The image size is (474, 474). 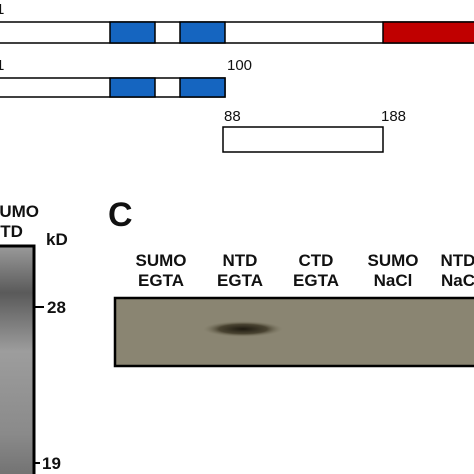 What do you see at coordinates (293, 332) in the screenshot?
I see `gel-c` at bounding box center [293, 332].